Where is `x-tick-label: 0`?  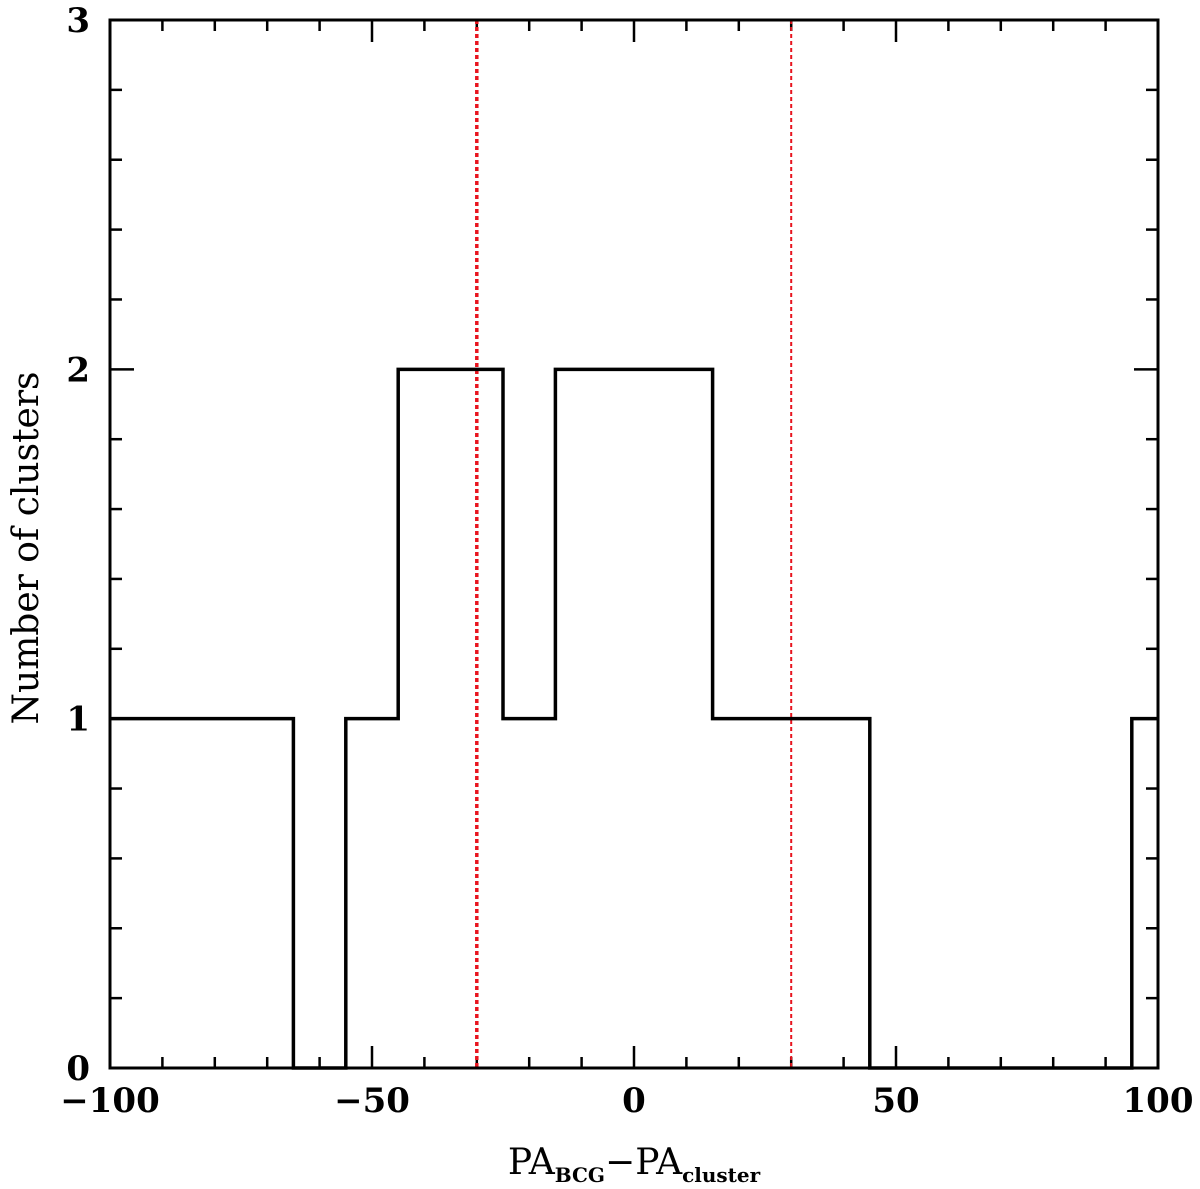
x-tick-label: 0 is located at coordinates (634, 1101).